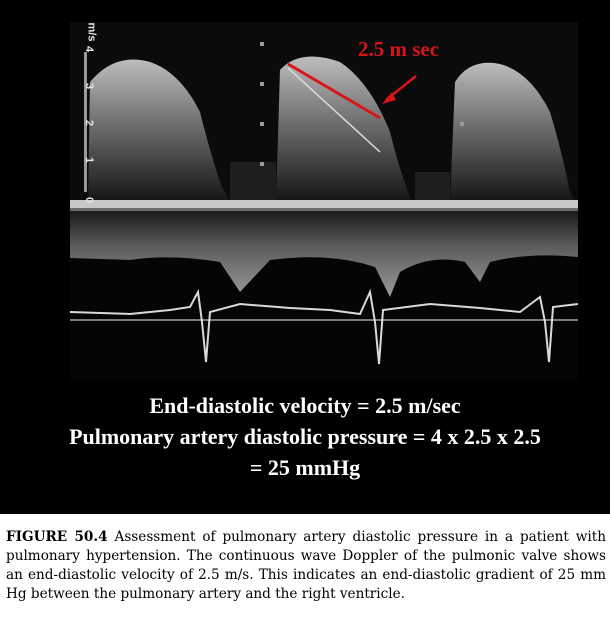 The width and height of the screenshot is (610, 617). I want to click on axis-tick-2: 2, so click(89, 123).